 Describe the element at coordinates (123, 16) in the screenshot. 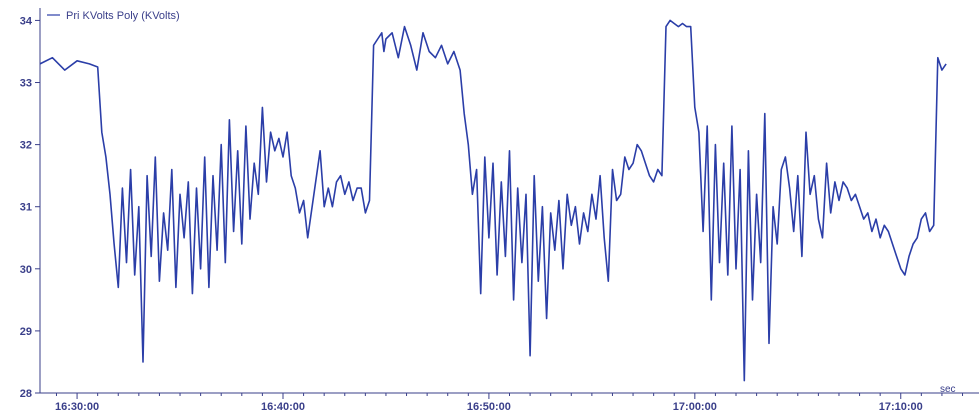

I see `legend-label: Pri KVolts Poly (KVolts)` at that location.